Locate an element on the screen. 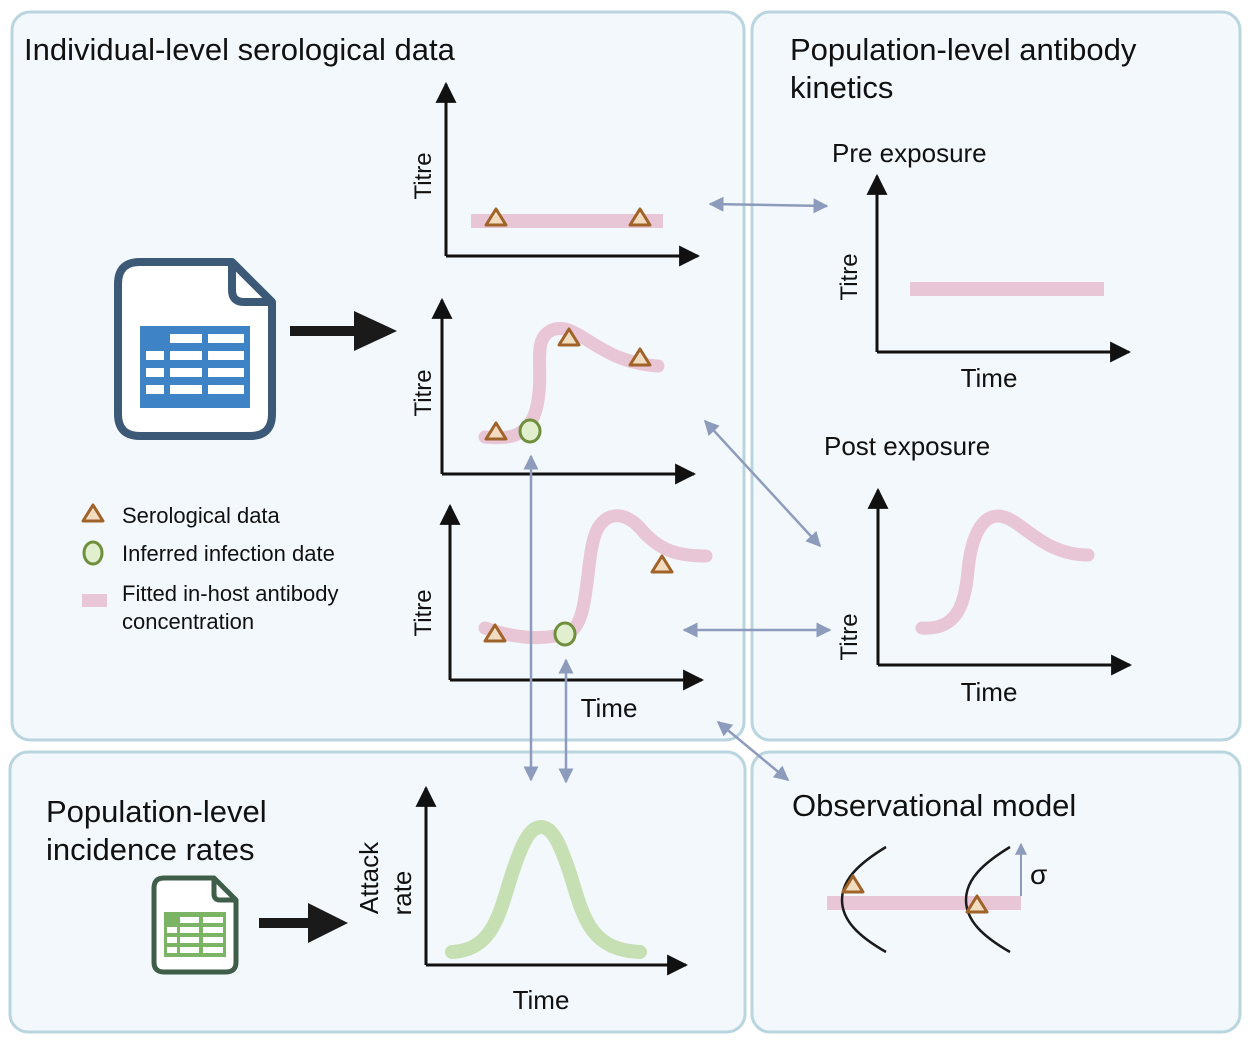 Image resolution: width=1254 pixels, height=1046 pixels. legend-fitted-label-line1: Fitted in-host antibody is located at coordinates (230, 593).